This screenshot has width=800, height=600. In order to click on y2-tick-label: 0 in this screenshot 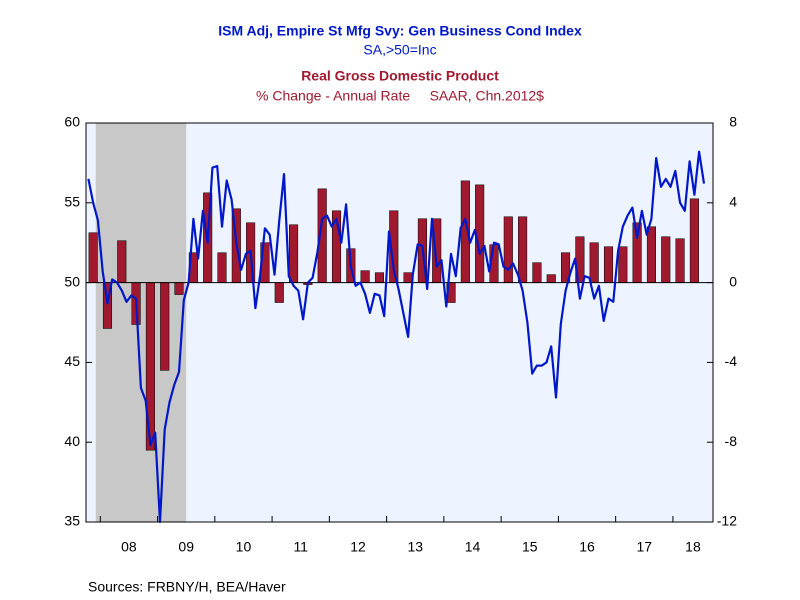, I will do `click(733, 281)`.